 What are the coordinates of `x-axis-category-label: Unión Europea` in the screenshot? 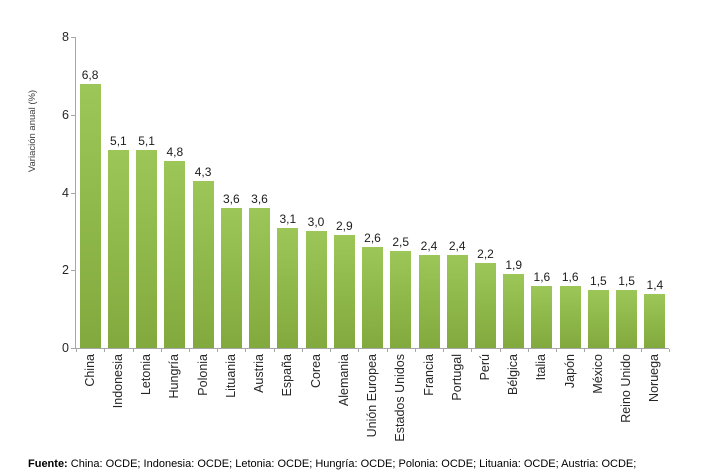 It's located at (372, 396).